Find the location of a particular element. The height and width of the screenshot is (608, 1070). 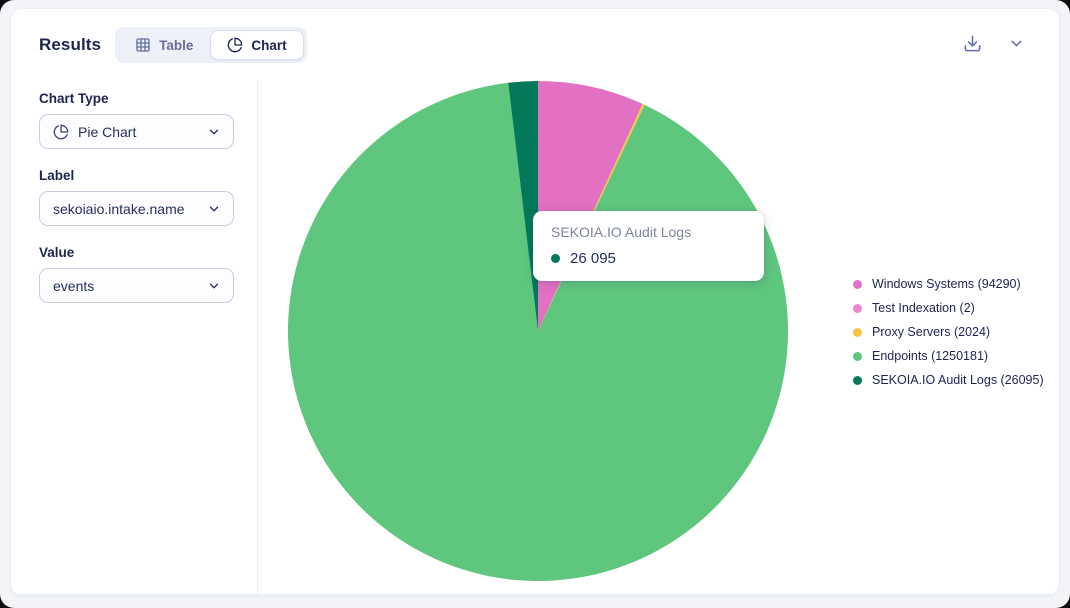

download-button is located at coordinates (972, 45).